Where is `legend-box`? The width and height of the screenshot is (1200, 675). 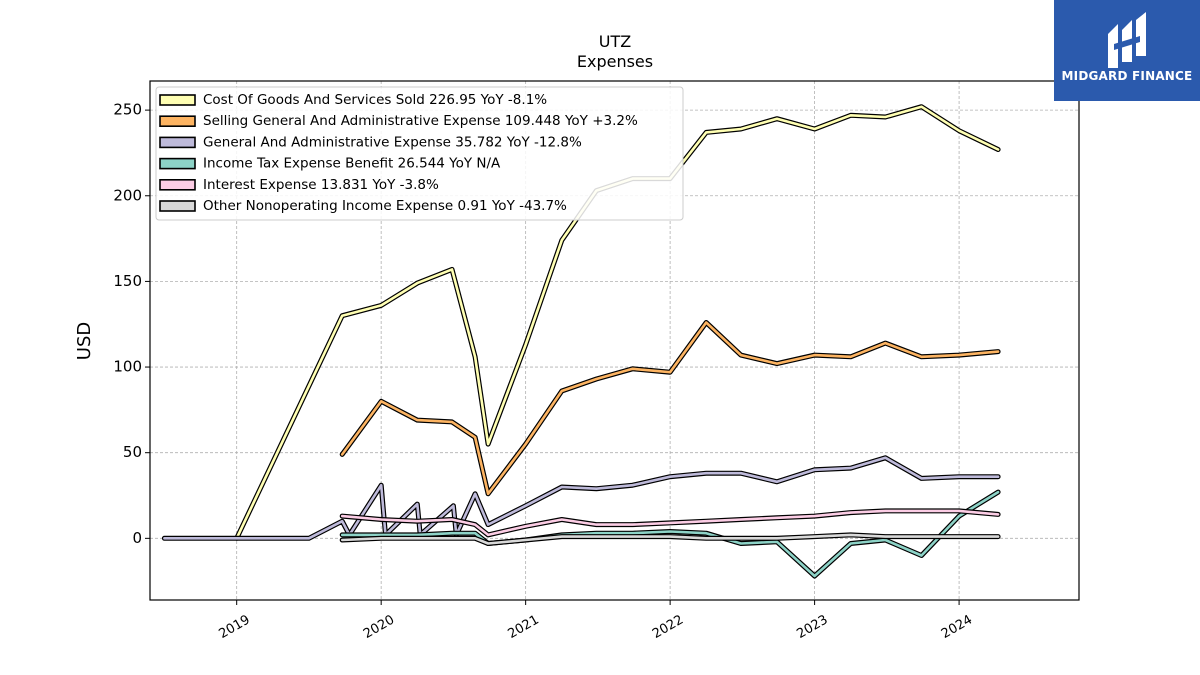 legend-box is located at coordinates (419, 153).